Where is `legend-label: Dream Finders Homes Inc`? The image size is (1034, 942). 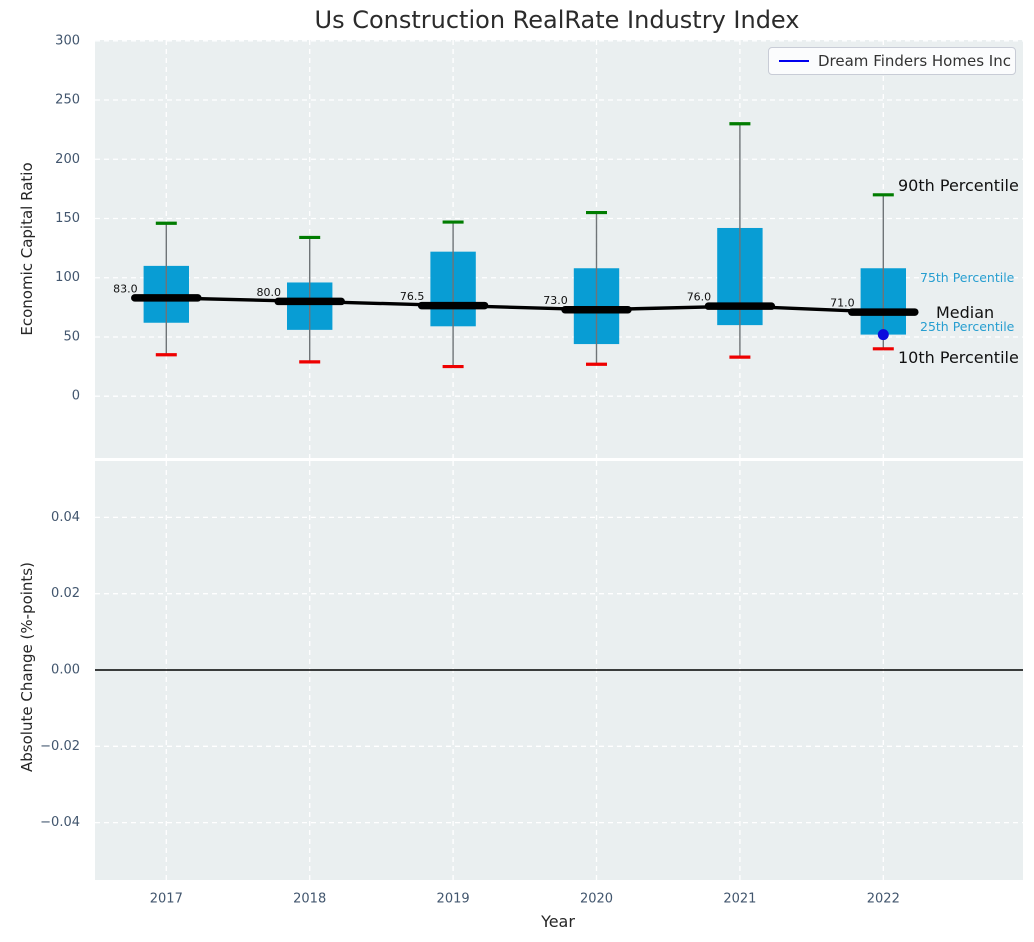 legend-label: Dream Finders Homes Inc is located at coordinates (914, 61).